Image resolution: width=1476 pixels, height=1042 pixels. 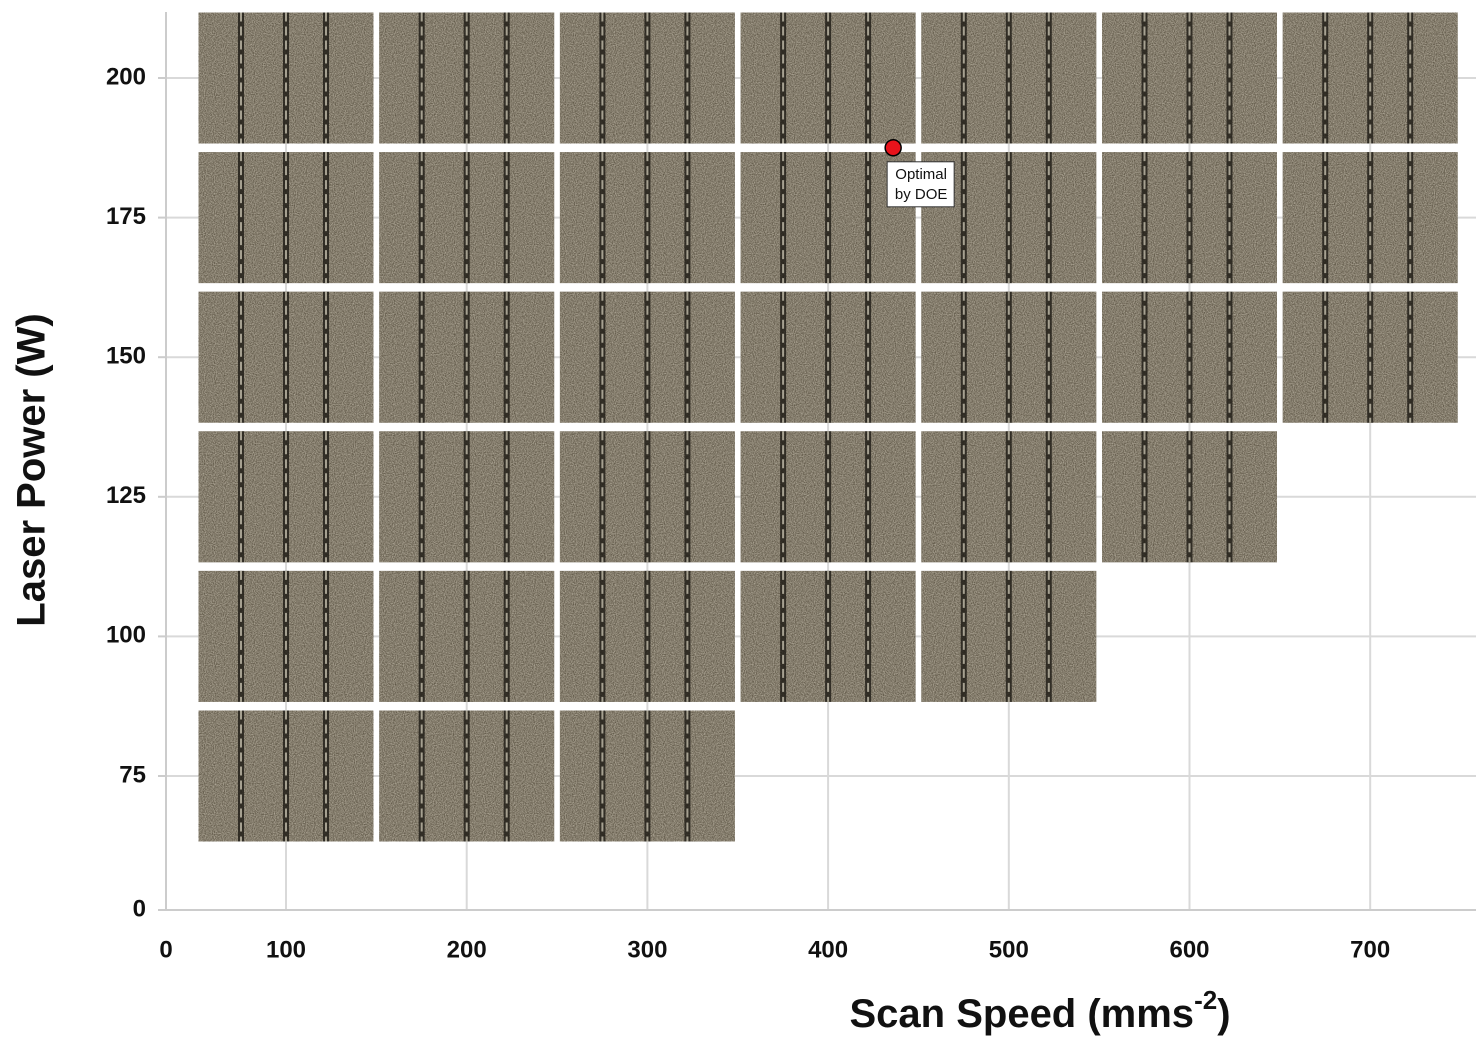 What do you see at coordinates (893, 148) in the screenshot?
I see `optimal-point` at bounding box center [893, 148].